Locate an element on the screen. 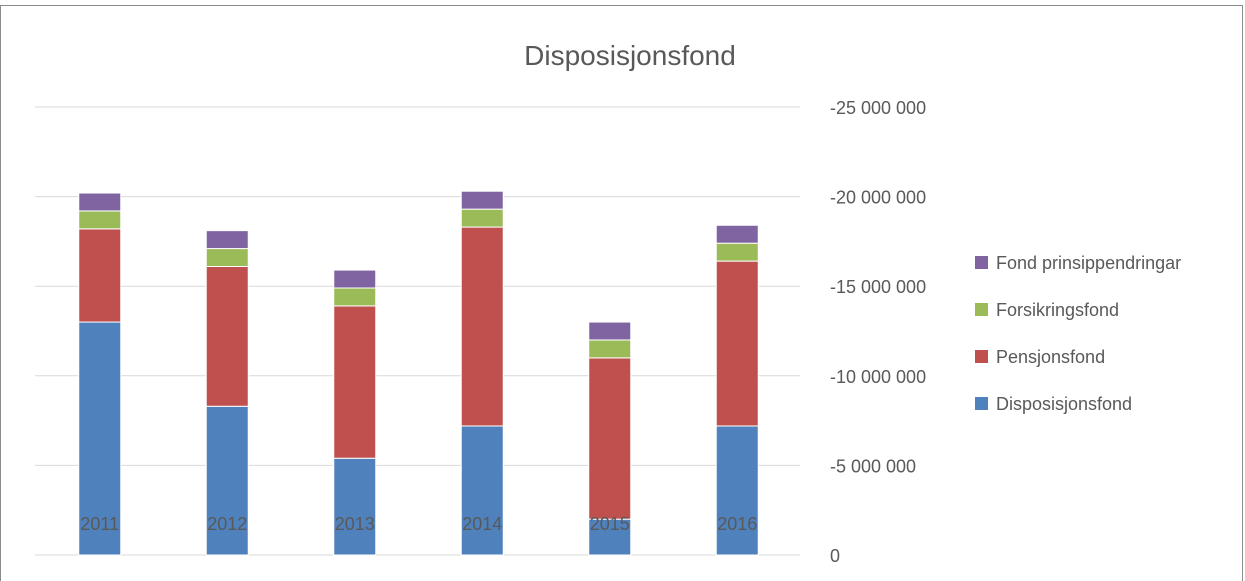 This screenshot has height=581, width=1245. category-label: 2013 is located at coordinates (355, 524).